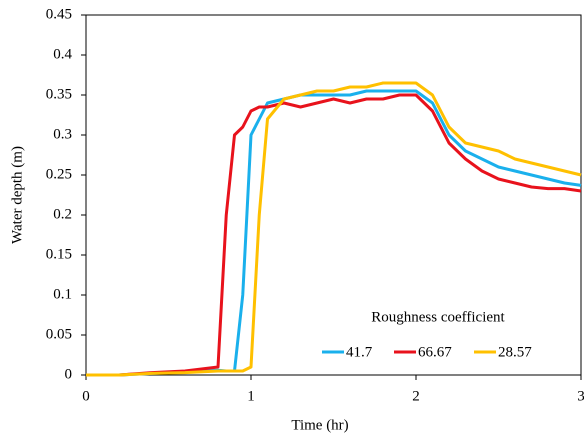 The image size is (584, 439). Describe the element at coordinates (62, 214) in the screenshot. I see `y-tick-label: 0.2` at that location.